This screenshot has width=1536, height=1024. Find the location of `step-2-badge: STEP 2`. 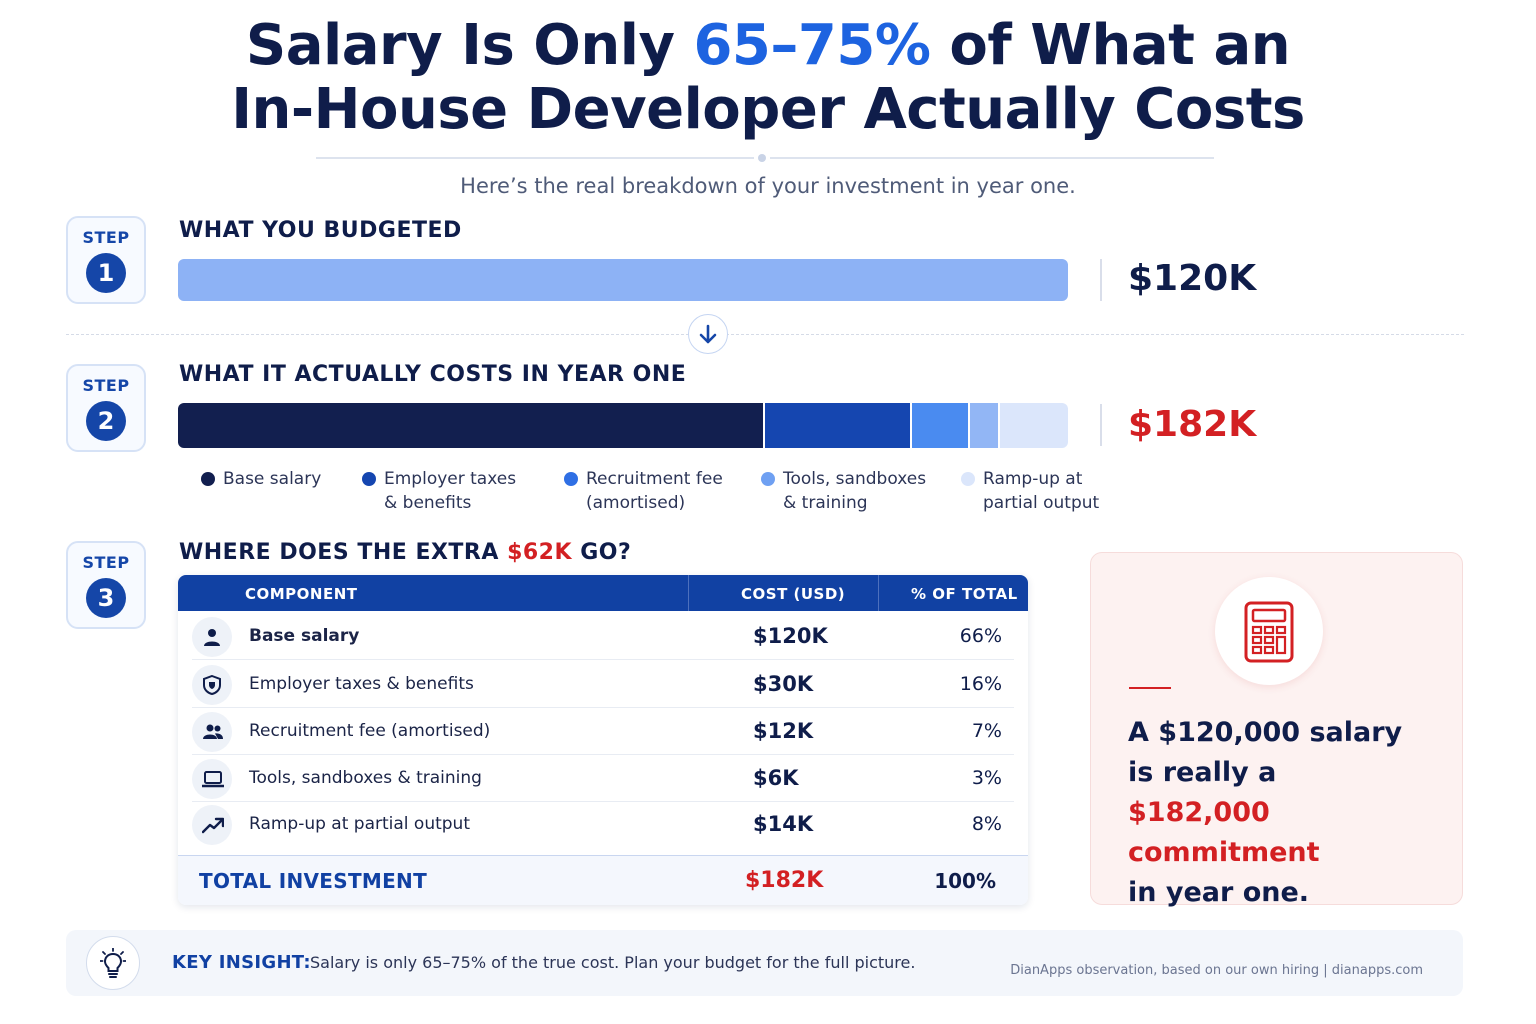

step-2-badge: STEP 2 is located at coordinates (106, 408).